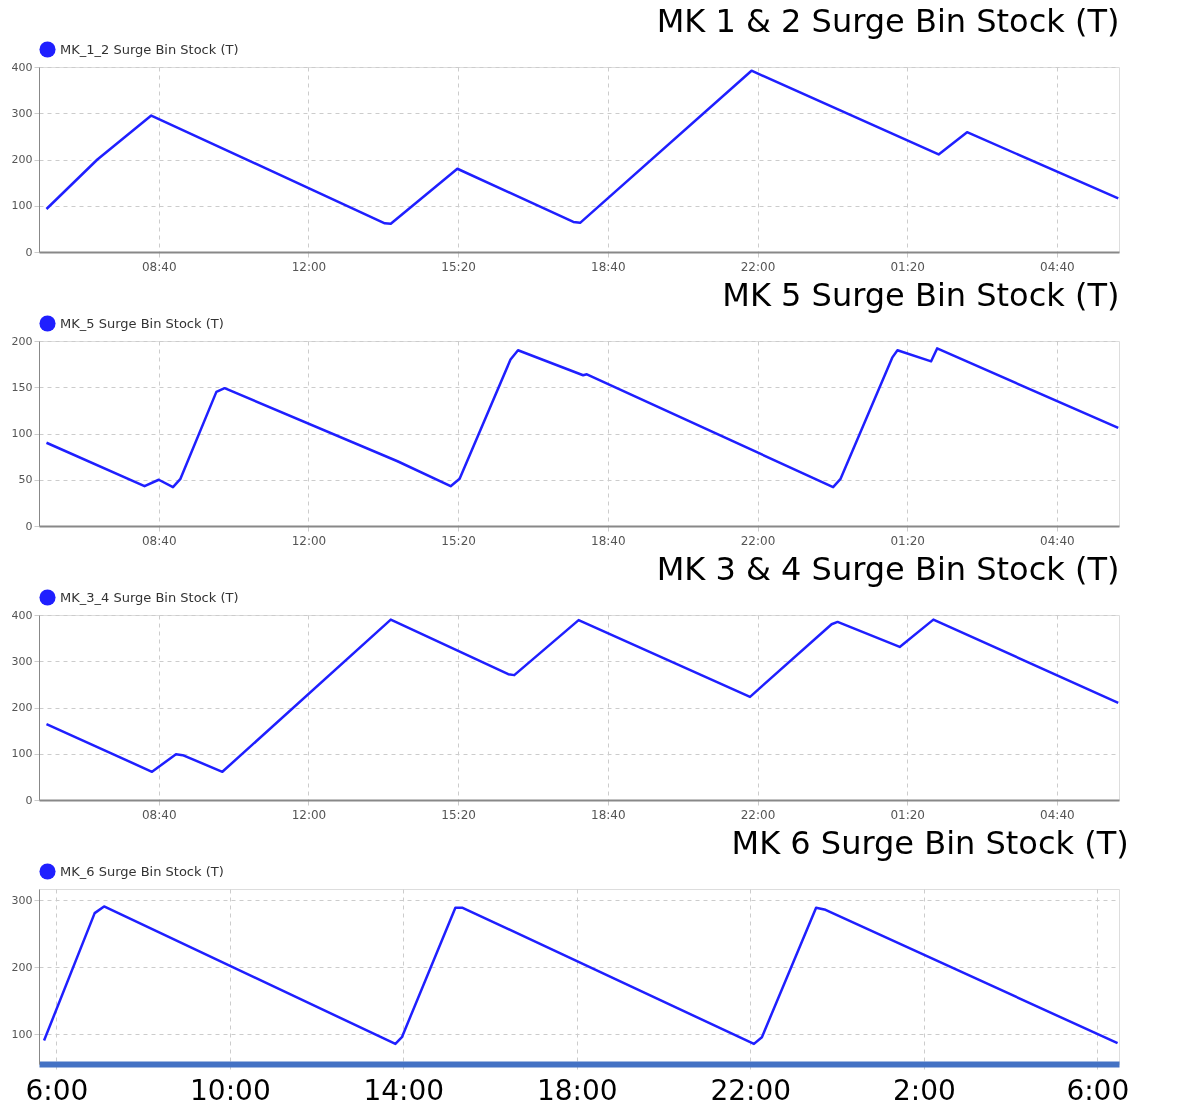 This screenshot has height=1115, width=1193. I want to click on legend-label: MK_5 Surge Bin Stock (T), so click(142, 323).